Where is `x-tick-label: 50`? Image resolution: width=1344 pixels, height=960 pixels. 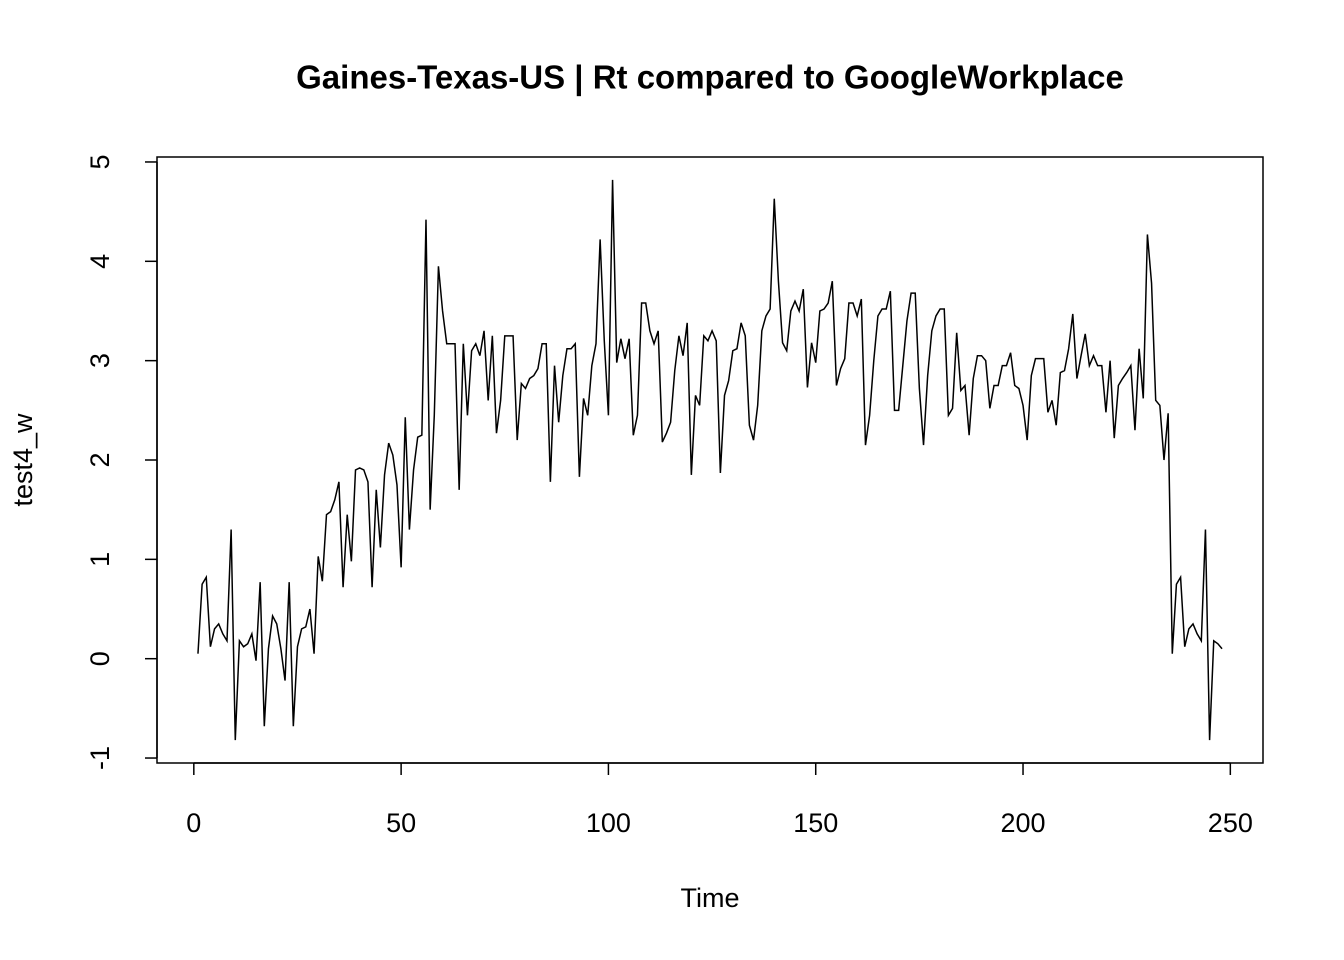
x-tick-label: 50 is located at coordinates (401, 823).